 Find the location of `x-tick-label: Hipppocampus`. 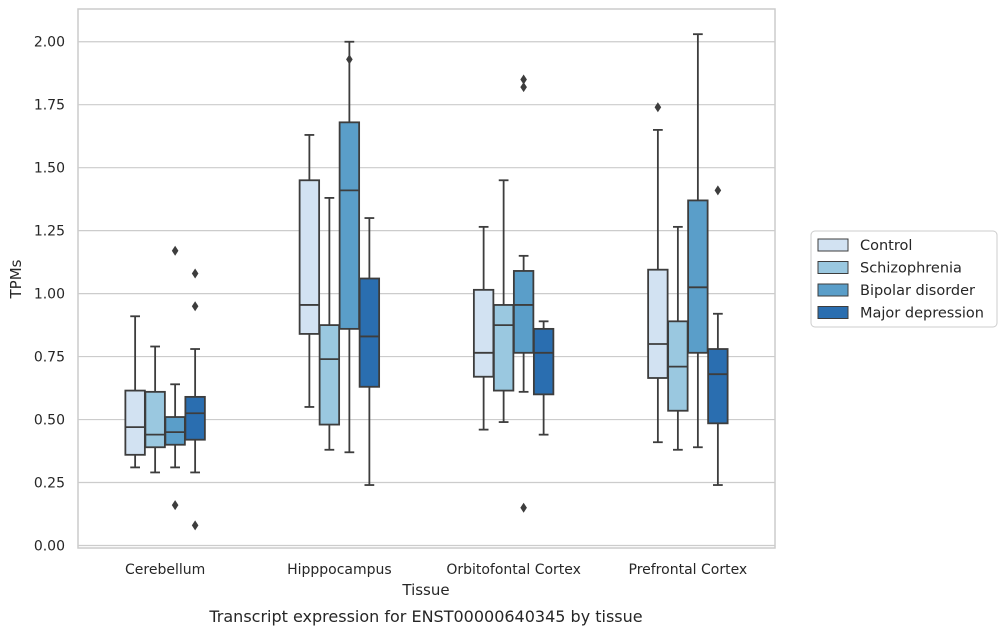

x-tick-label: Hipppocampus is located at coordinates (339, 570).